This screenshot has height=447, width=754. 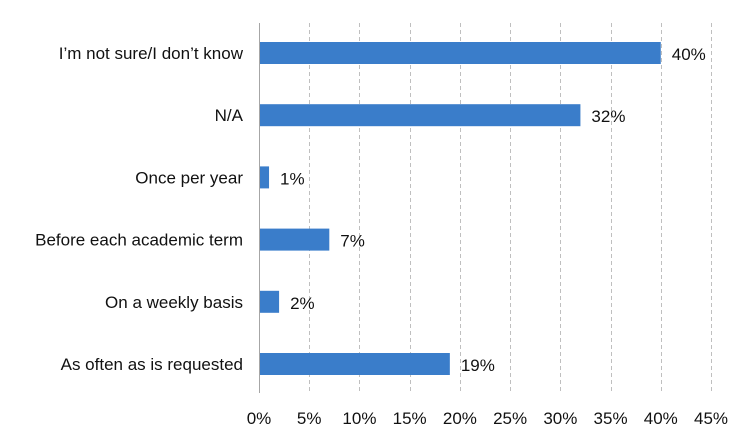 I want to click on category-label: On a weekly basis, so click(x=174, y=302).